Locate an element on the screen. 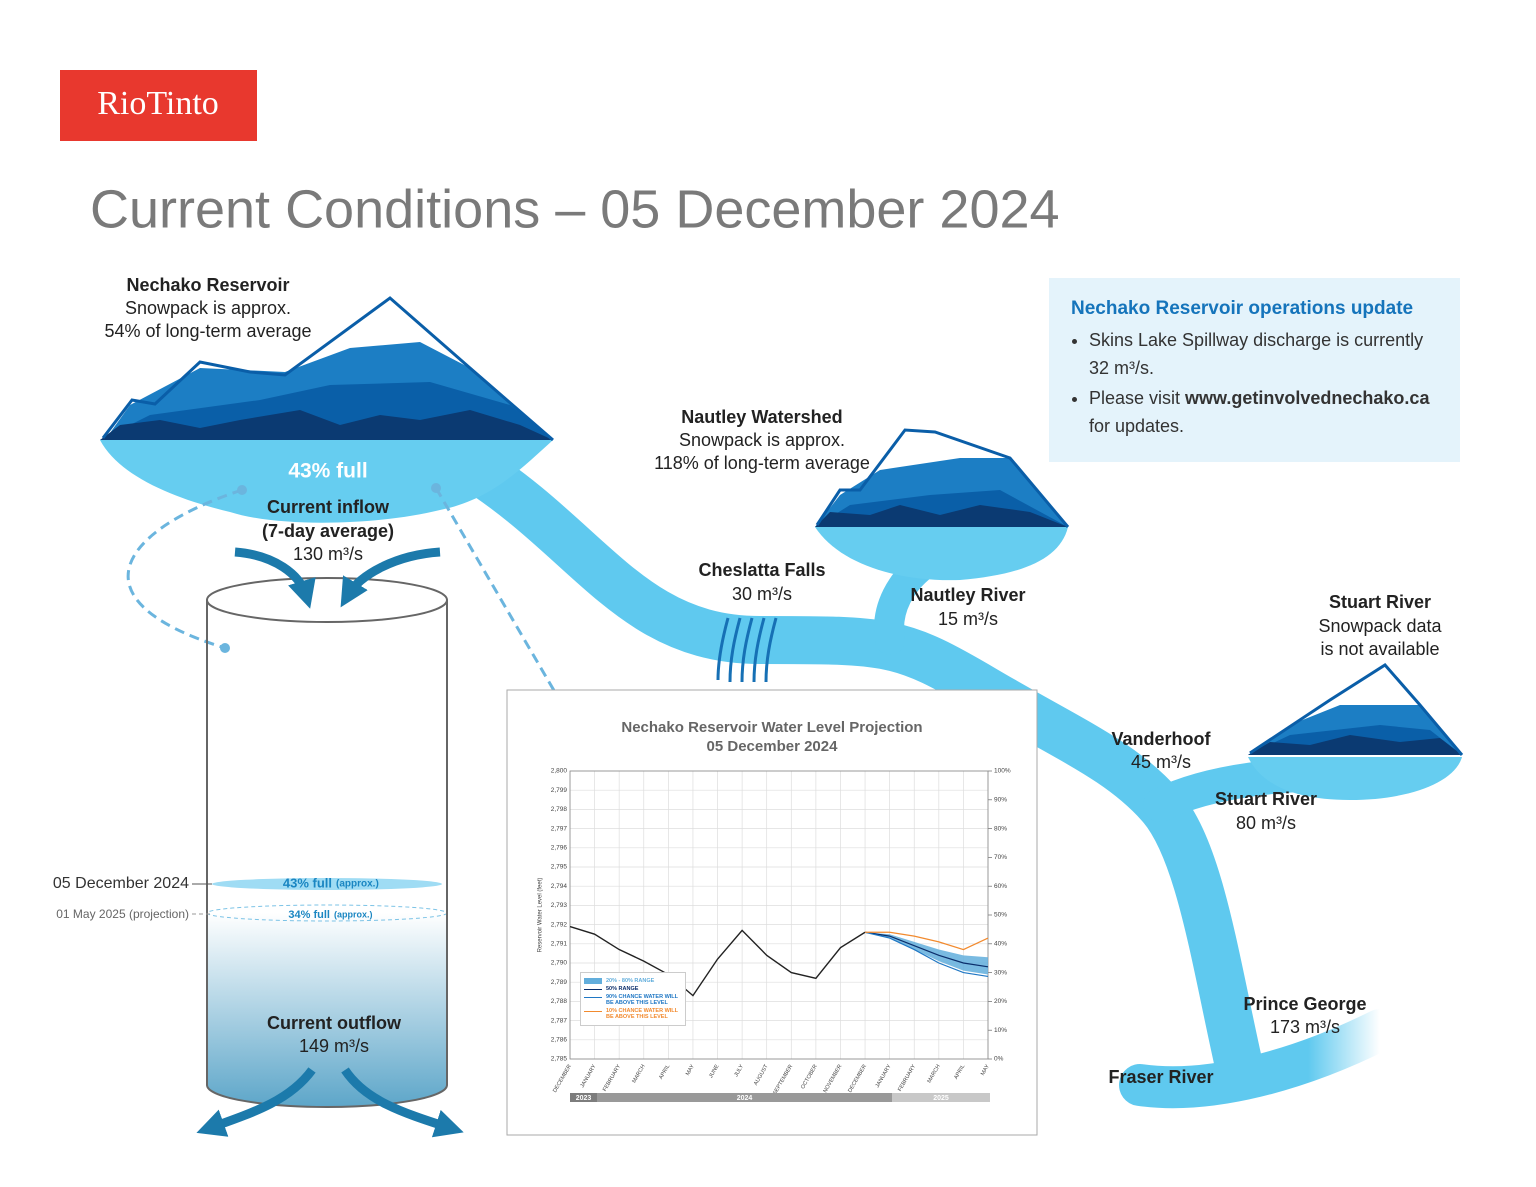 The width and height of the screenshot is (1536, 1187). plot-frame is located at coordinates (779, 915).